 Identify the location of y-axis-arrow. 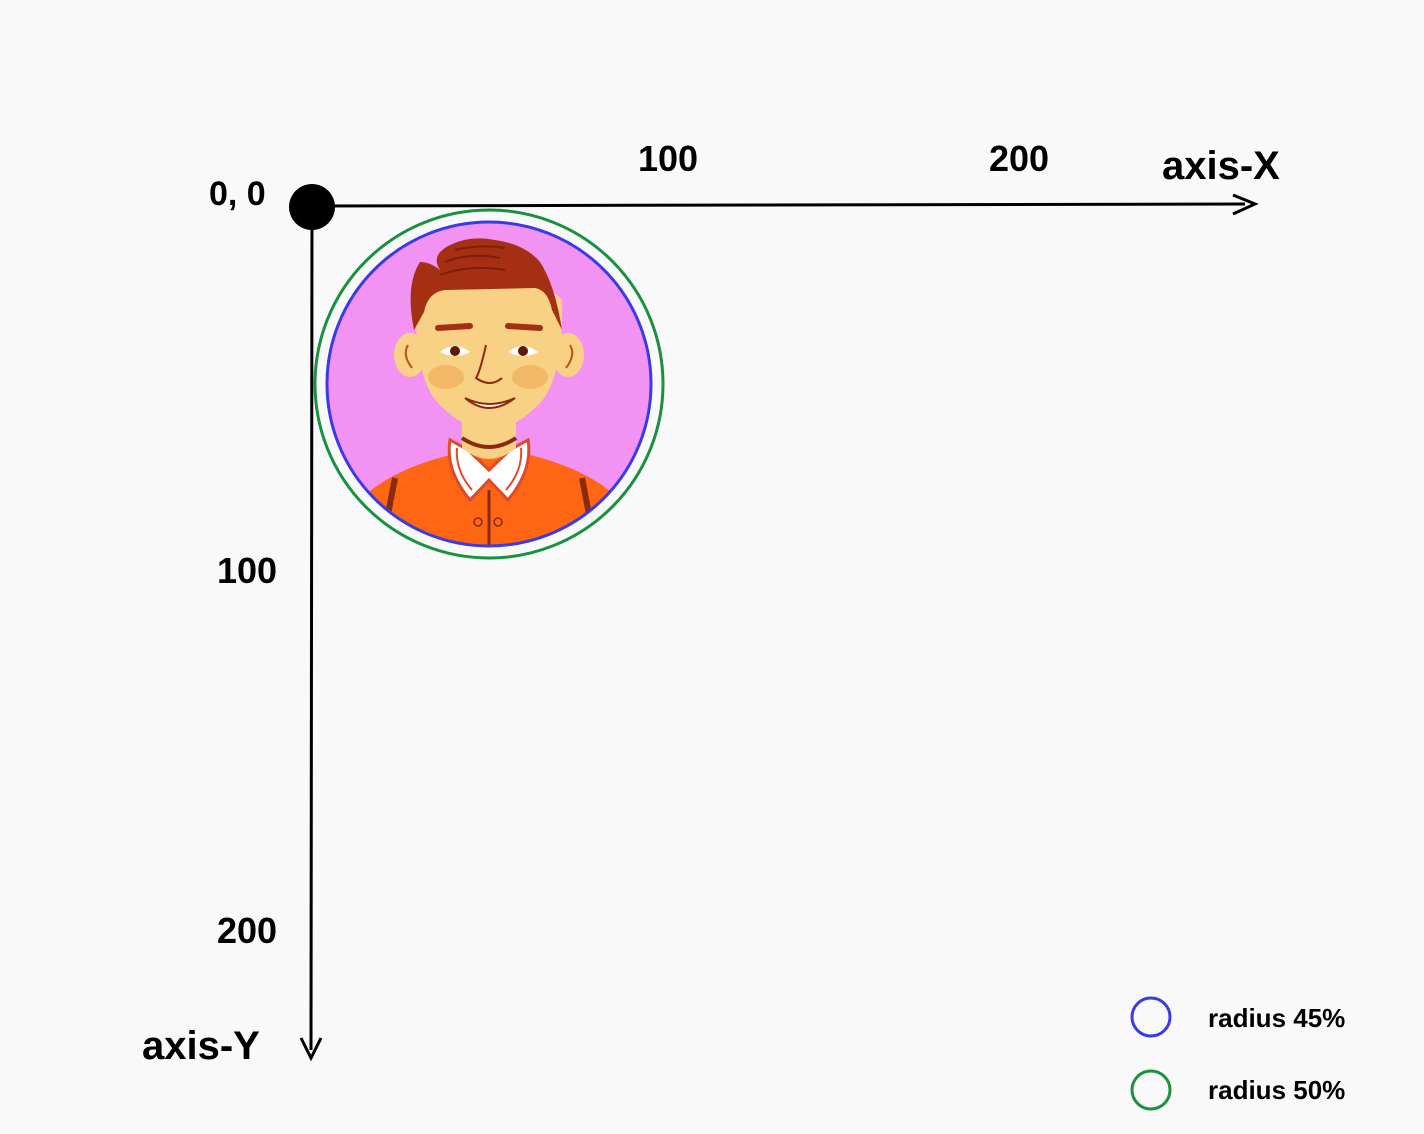
(311, 634).